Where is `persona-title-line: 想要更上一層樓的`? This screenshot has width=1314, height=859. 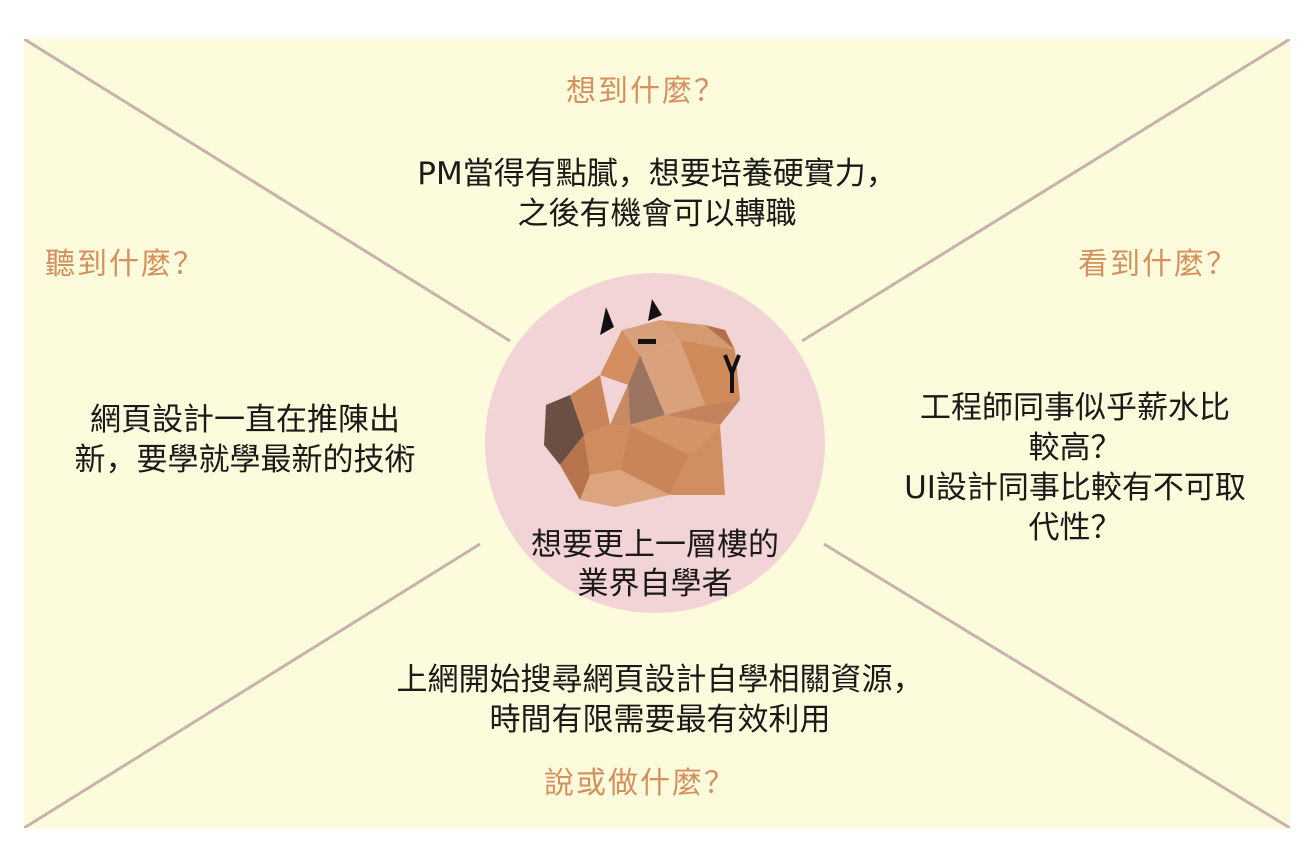
persona-title-line: 想要更上一層樓的 is located at coordinates (655, 545).